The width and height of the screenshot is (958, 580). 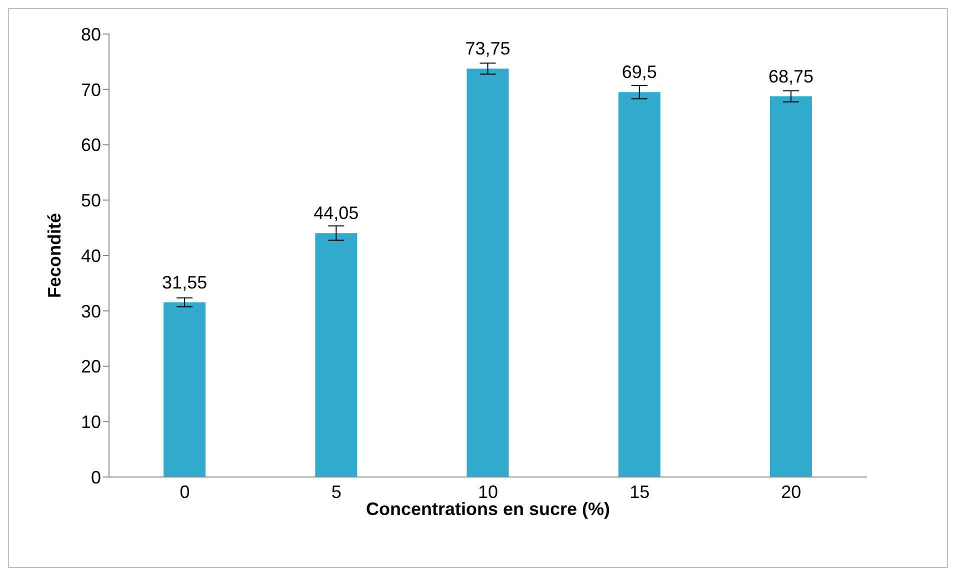 What do you see at coordinates (336, 492) in the screenshot?
I see `x-tick-label: 5` at bounding box center [336, 492].